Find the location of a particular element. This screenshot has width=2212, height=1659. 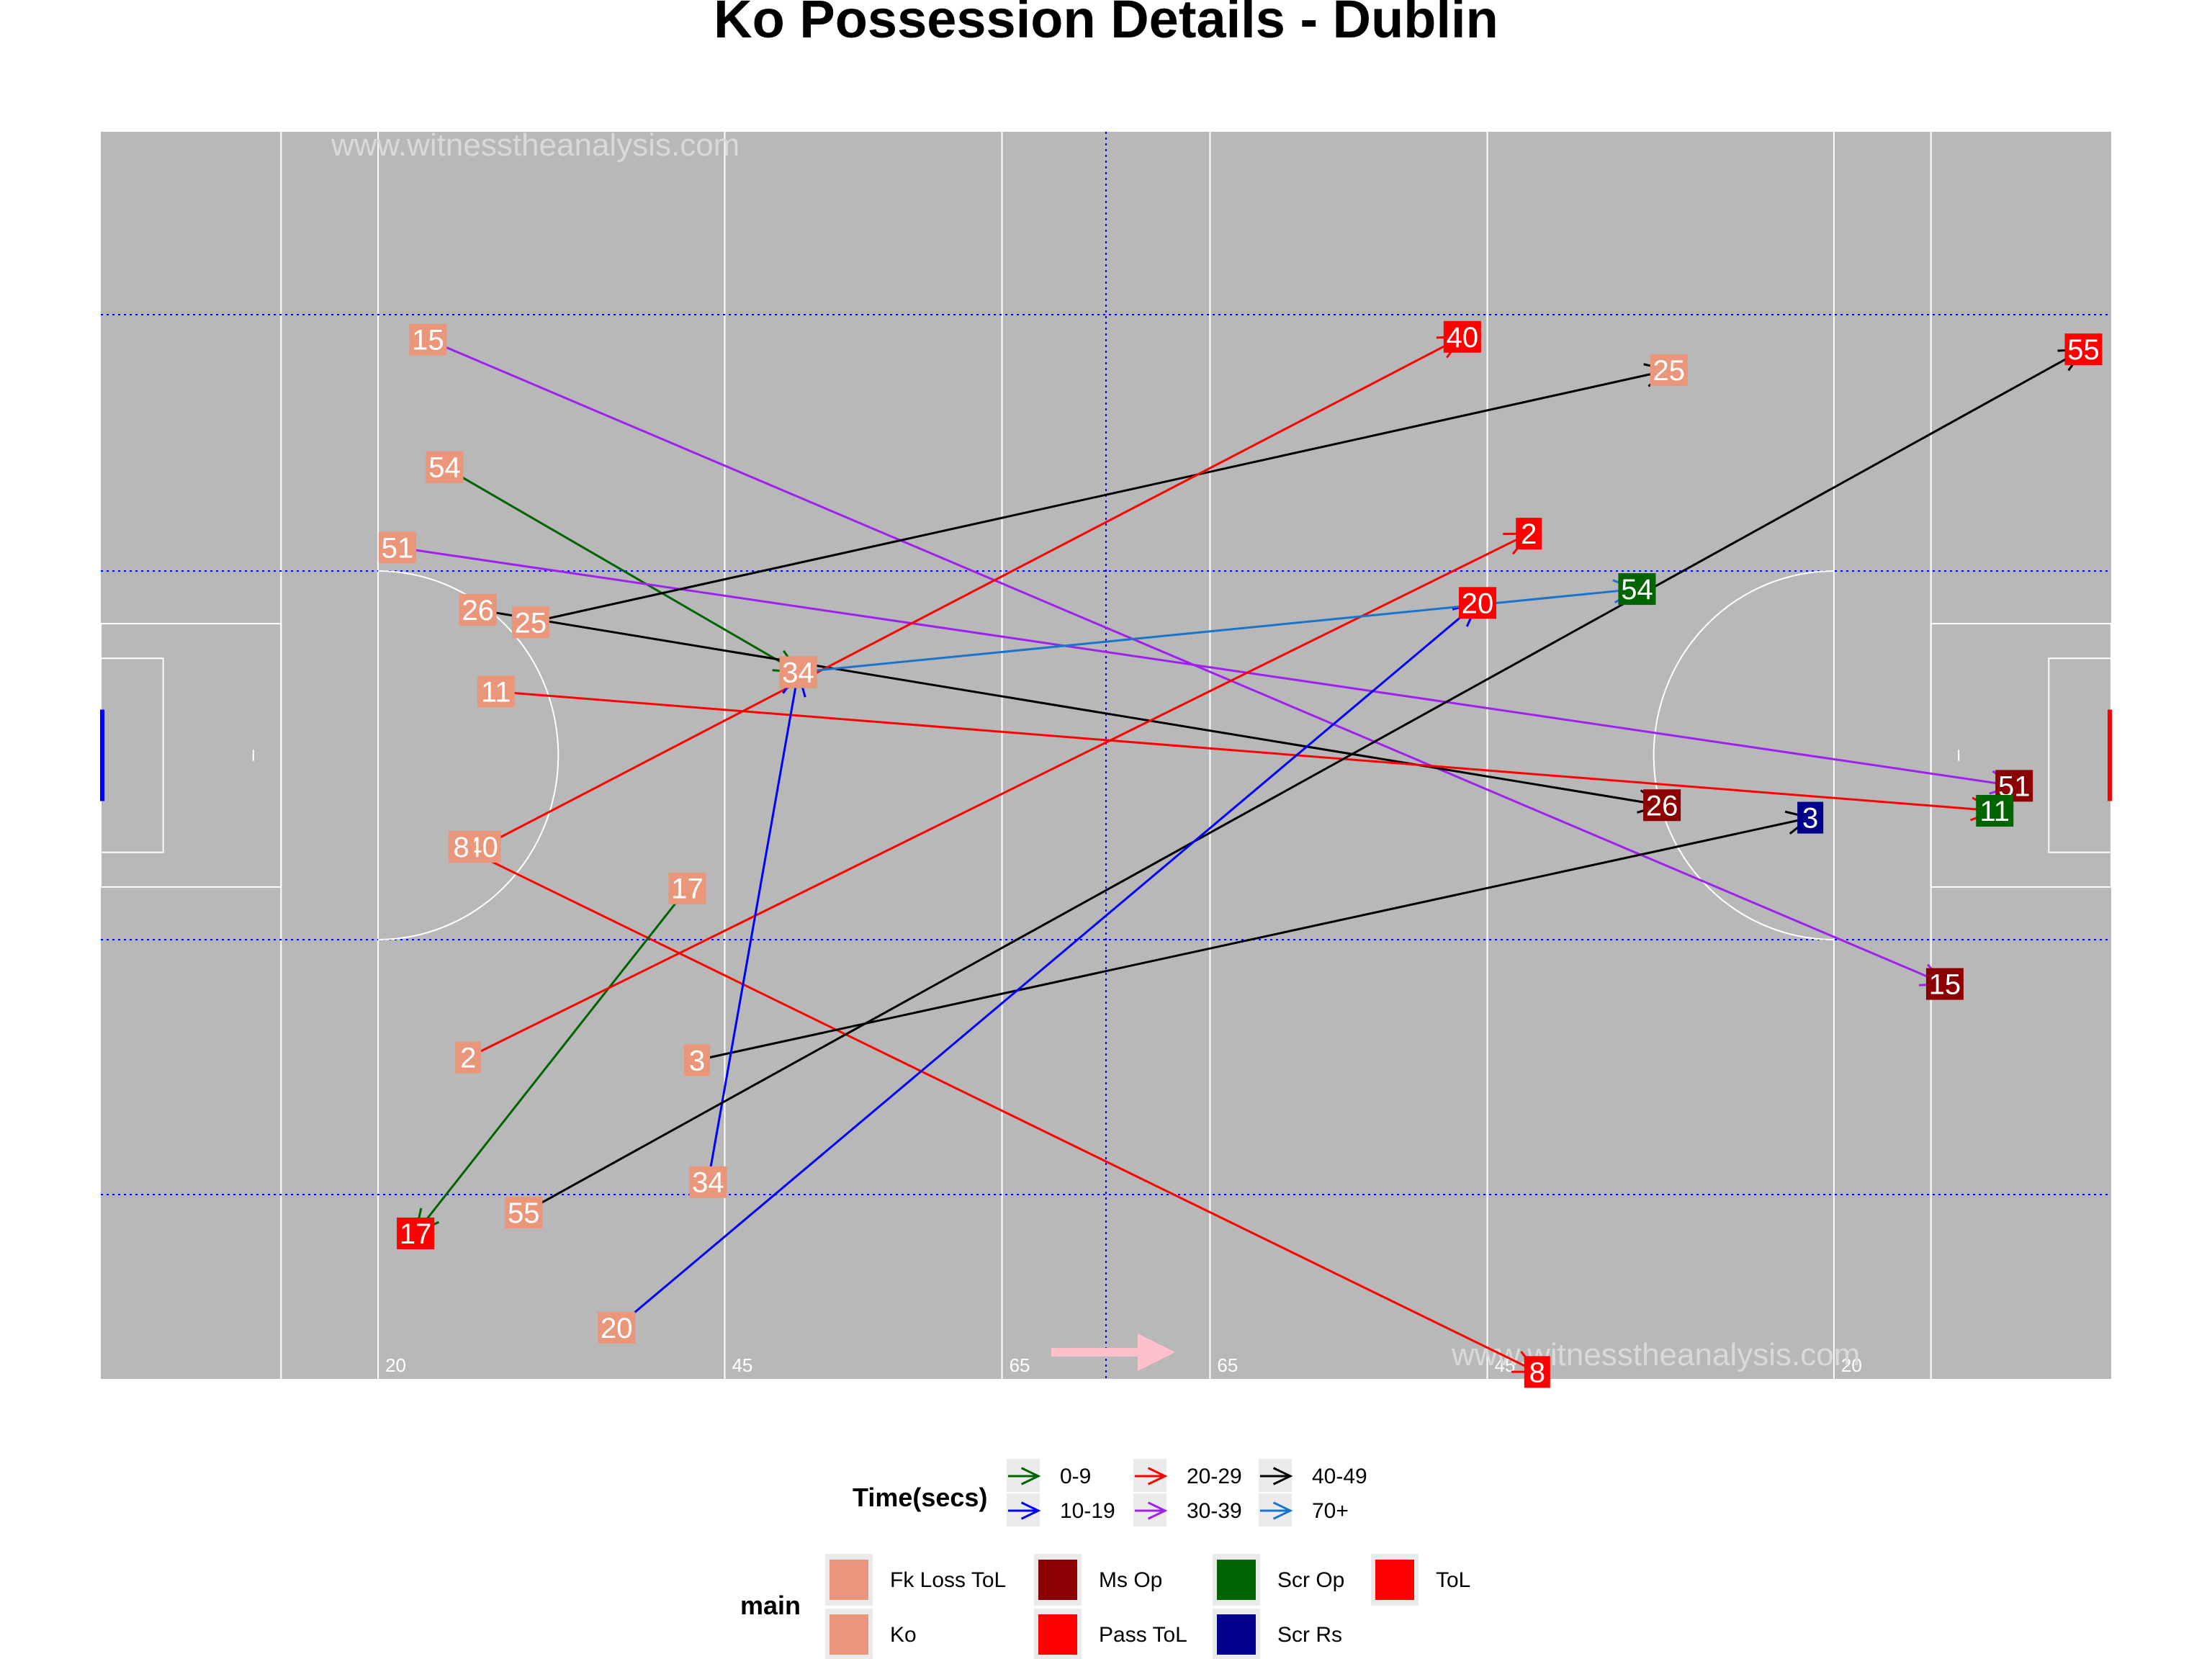

start-label: 51 is located at coordinates (398, 548).